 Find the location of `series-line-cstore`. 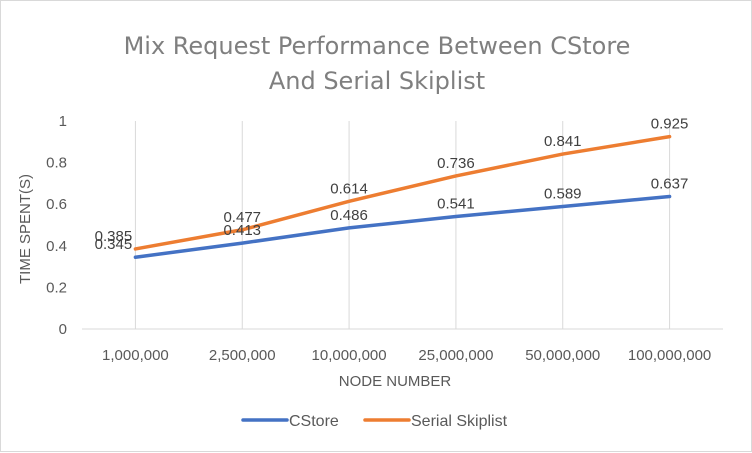

series-line-cstore is located at coordinates (402, 226).